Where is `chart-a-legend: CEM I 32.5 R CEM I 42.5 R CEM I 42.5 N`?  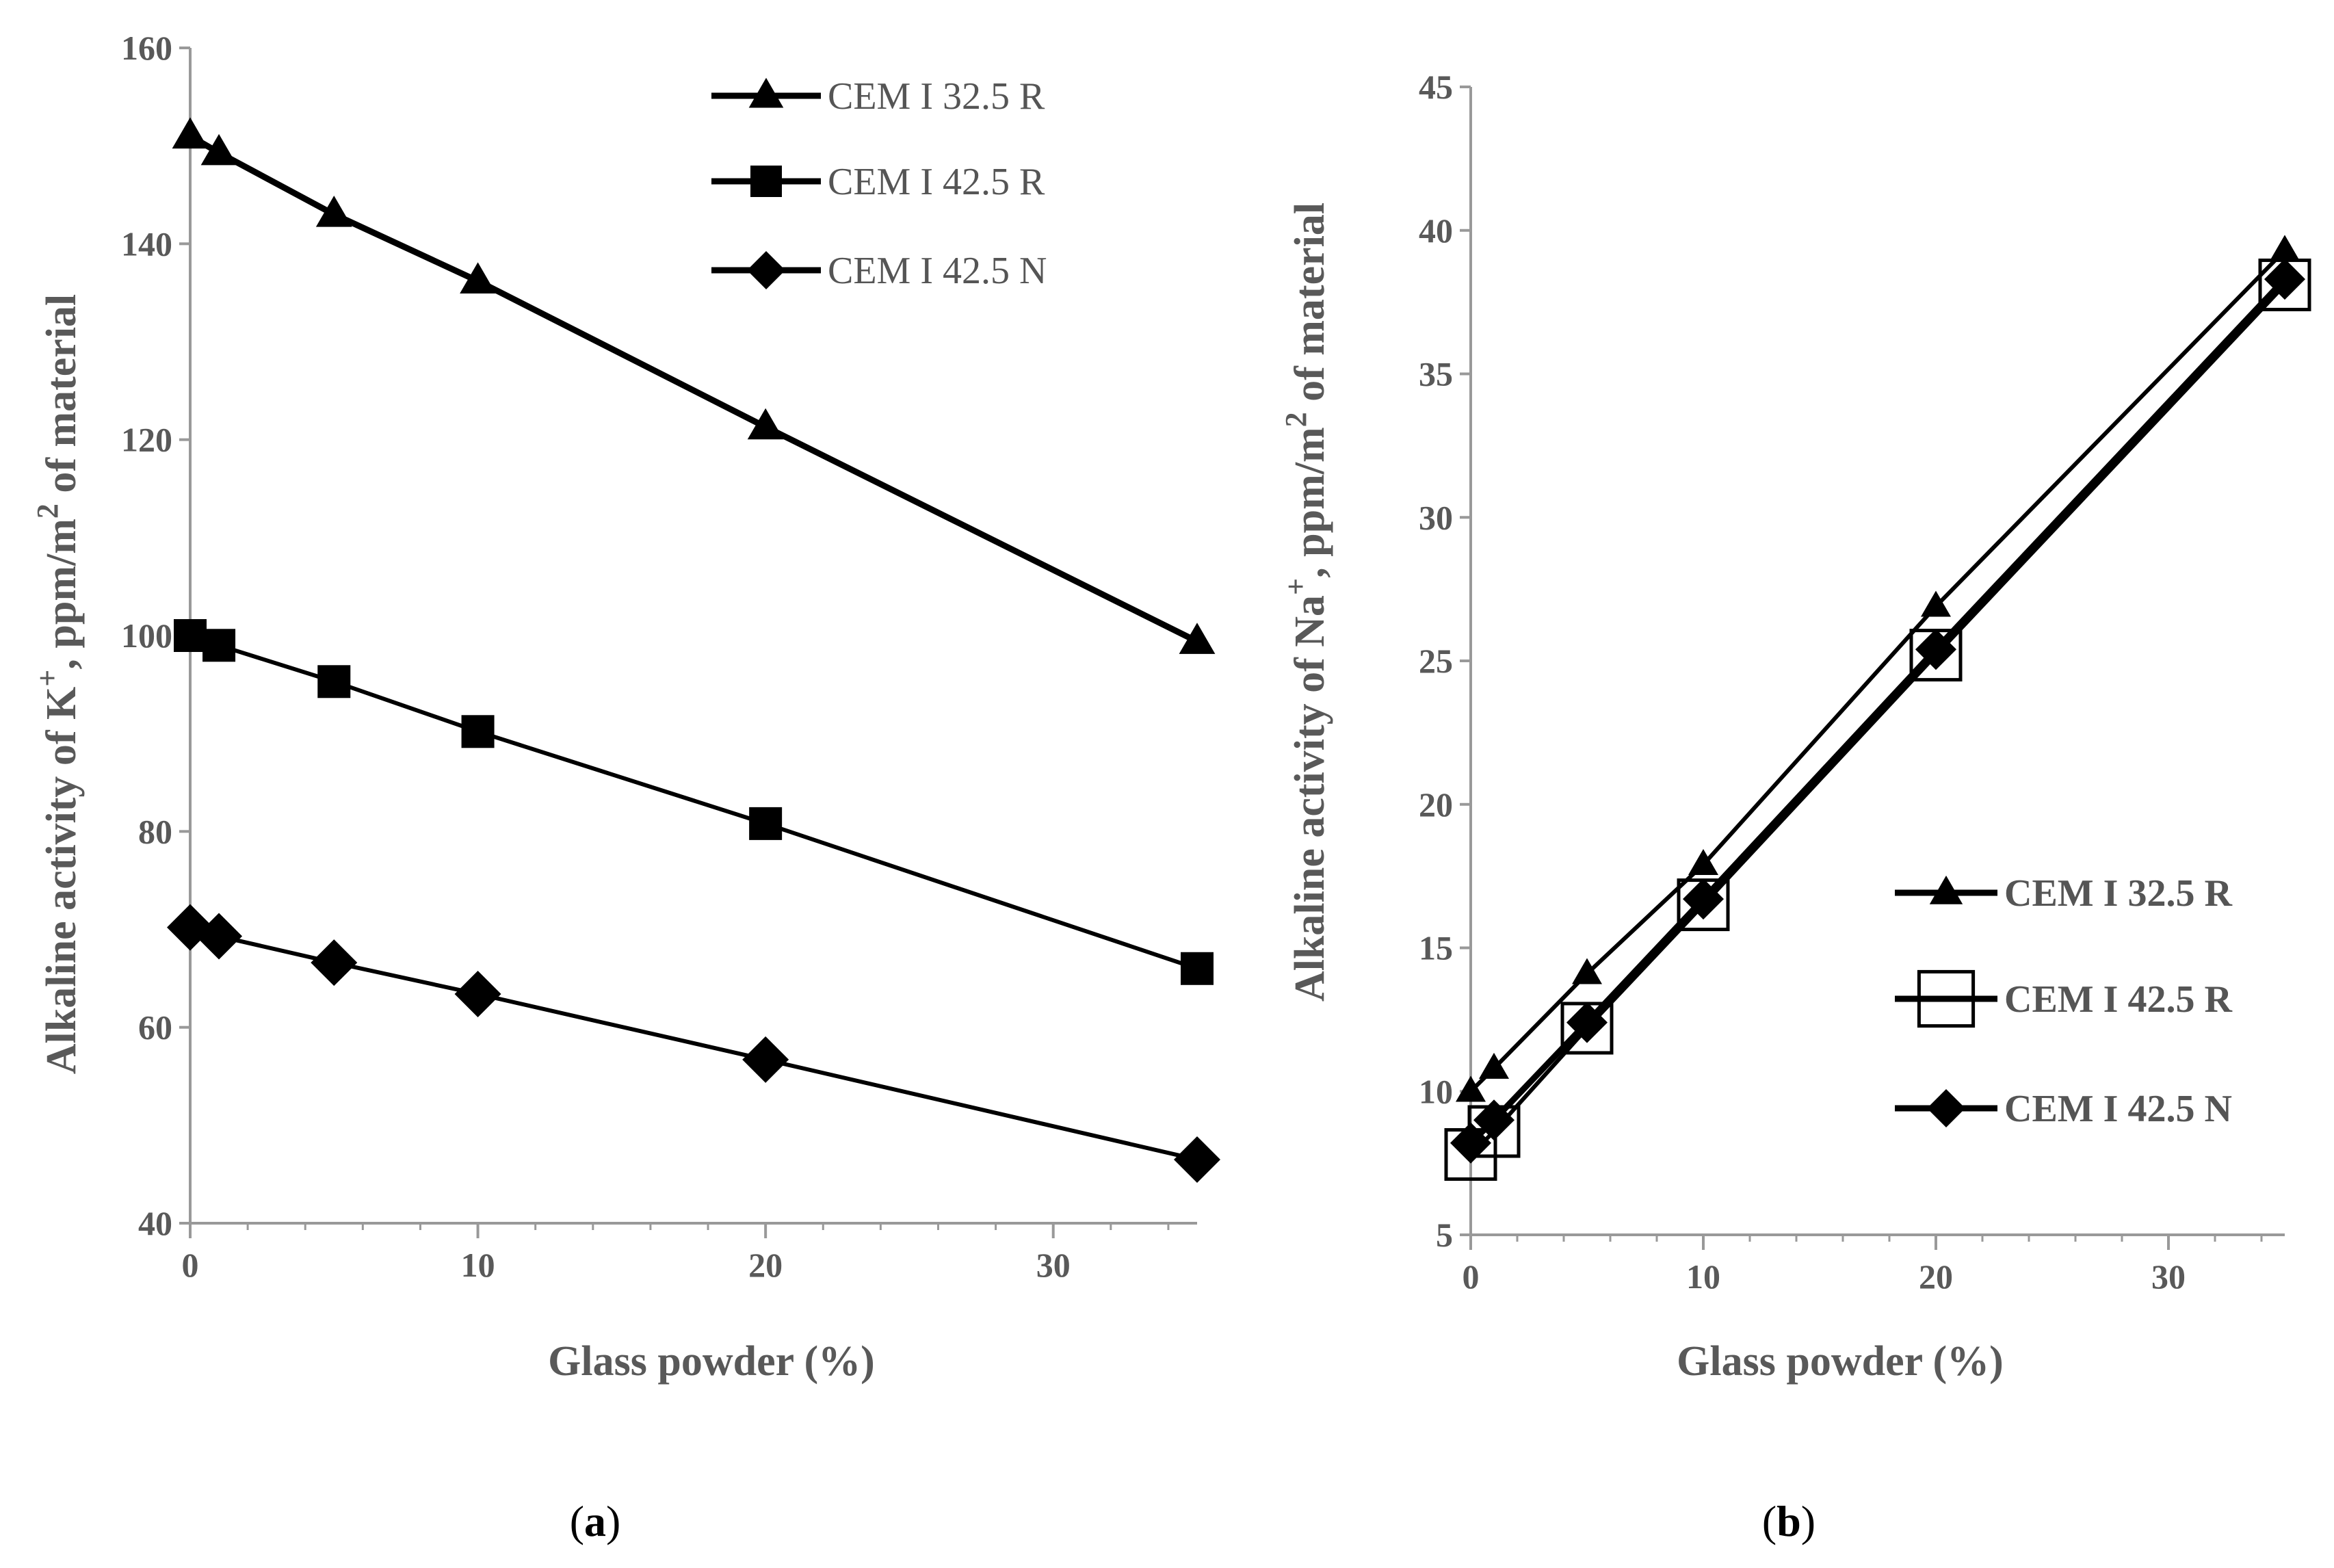 chart-a-legend: CEM I 32.5 R CEM I 42.5 R CEM I 42.5 N is located at coordinates (879, 183).